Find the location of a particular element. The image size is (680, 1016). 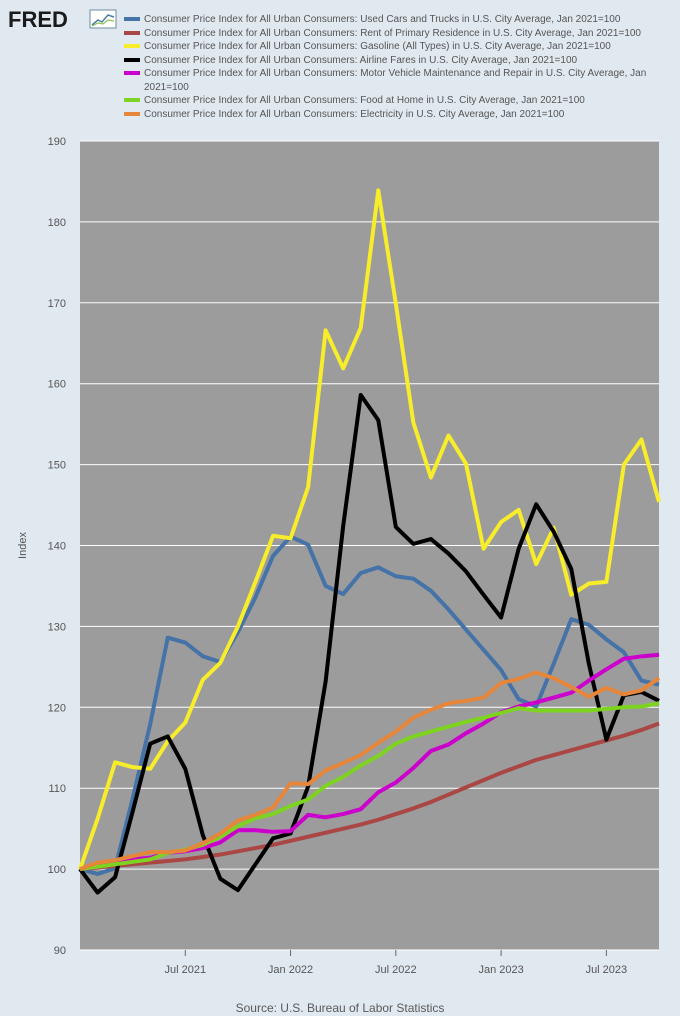

y-tick-label: 90 is located at coordinates (60, 951).